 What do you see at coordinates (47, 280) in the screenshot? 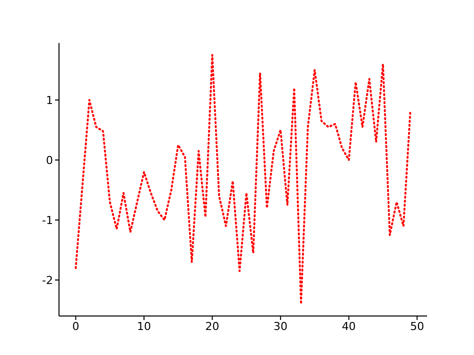
I see `y-tick-label: -2` at bounding box center [47, 280].